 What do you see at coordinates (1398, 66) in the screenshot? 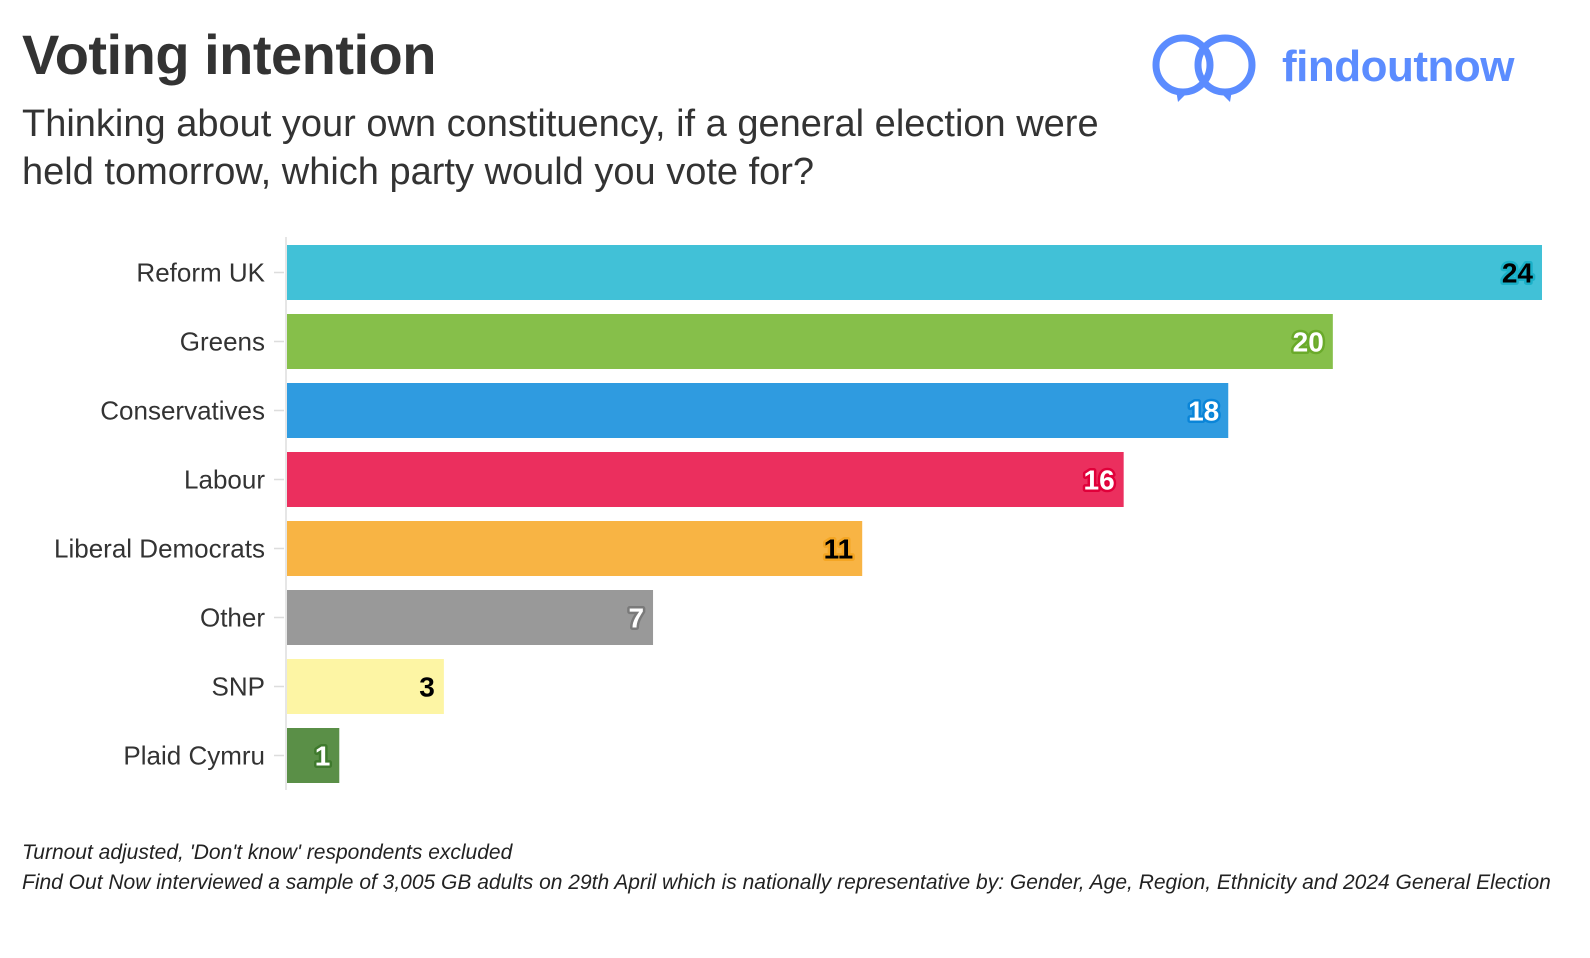
I see `logo-text: findoutnow` at bounding box center [1398, 66].